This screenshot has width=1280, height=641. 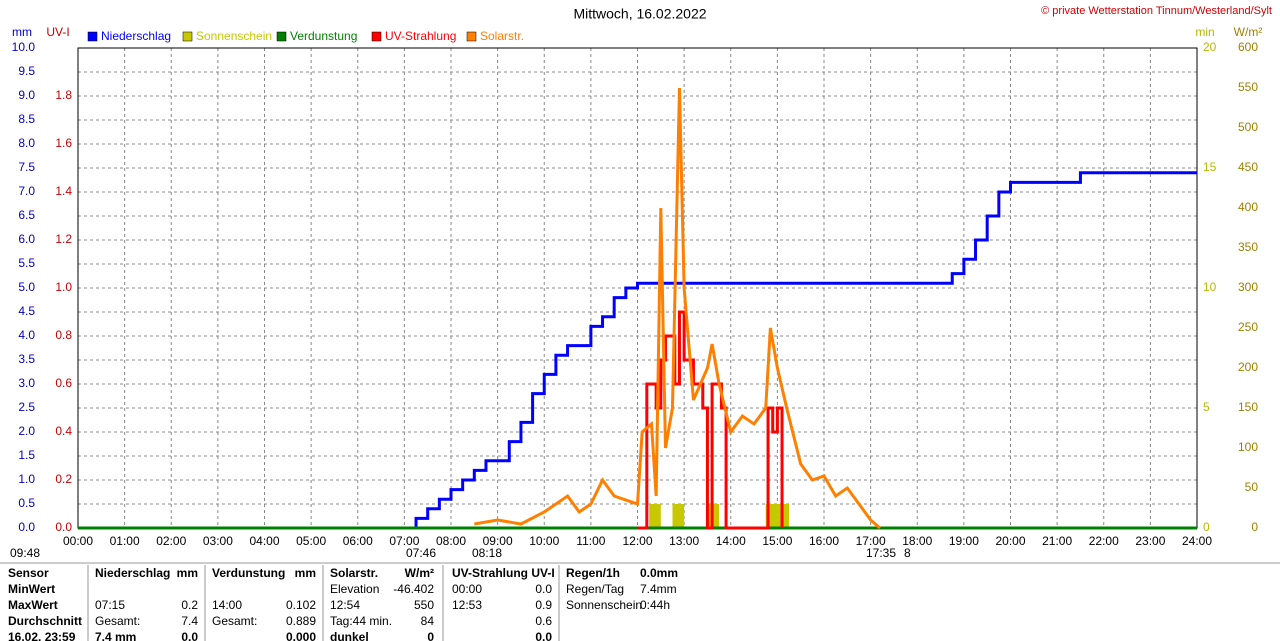 What do you see at coordinates (655, 605) in the screenshot?
I see `table-cell: 0:44h` at bounding box center [655, 605].